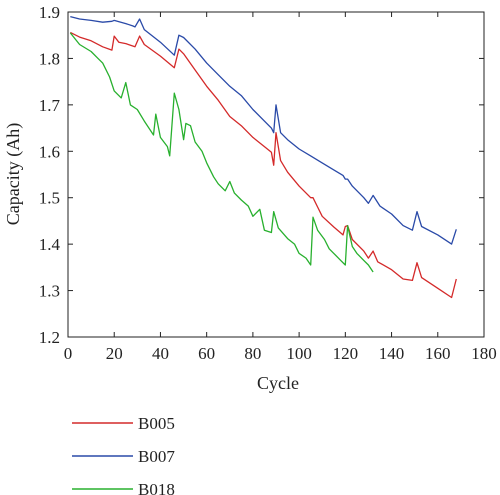 The height and width of the screenshot is (495, 500). I want to click on y-axis-label: Capacity (Ah), so click(13, 174).